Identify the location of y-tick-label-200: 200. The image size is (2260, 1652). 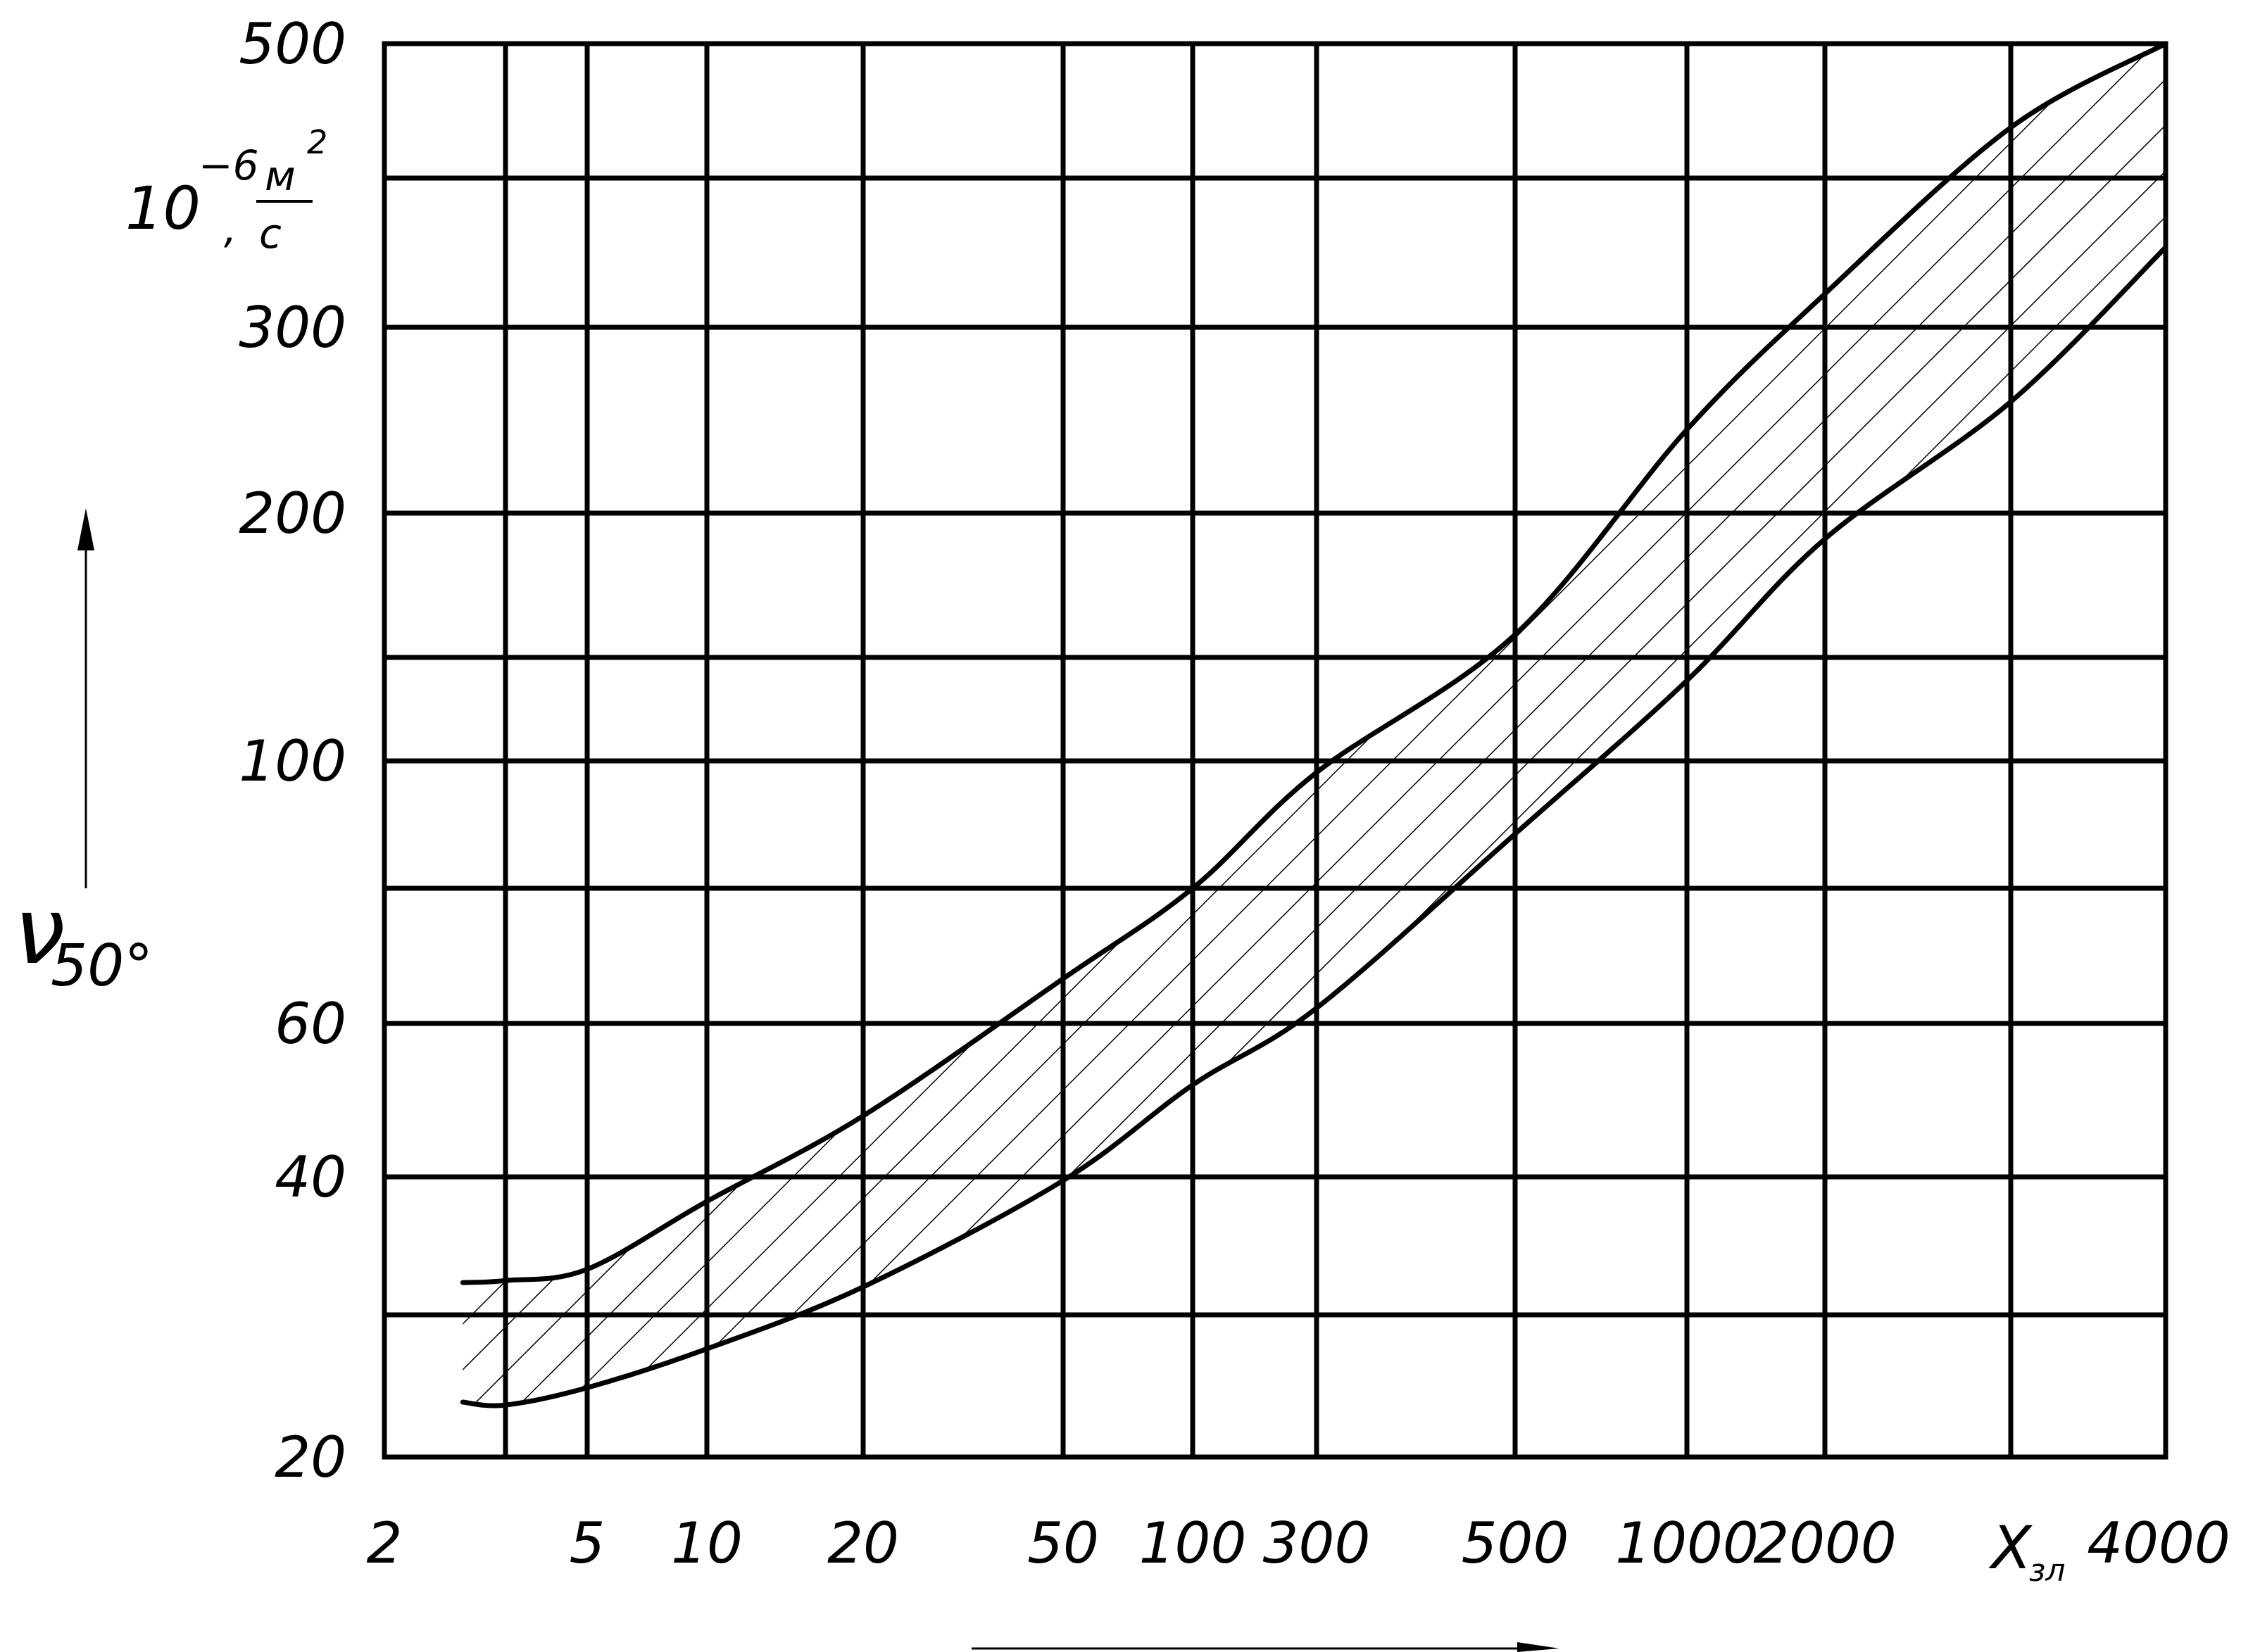
(292, 513).